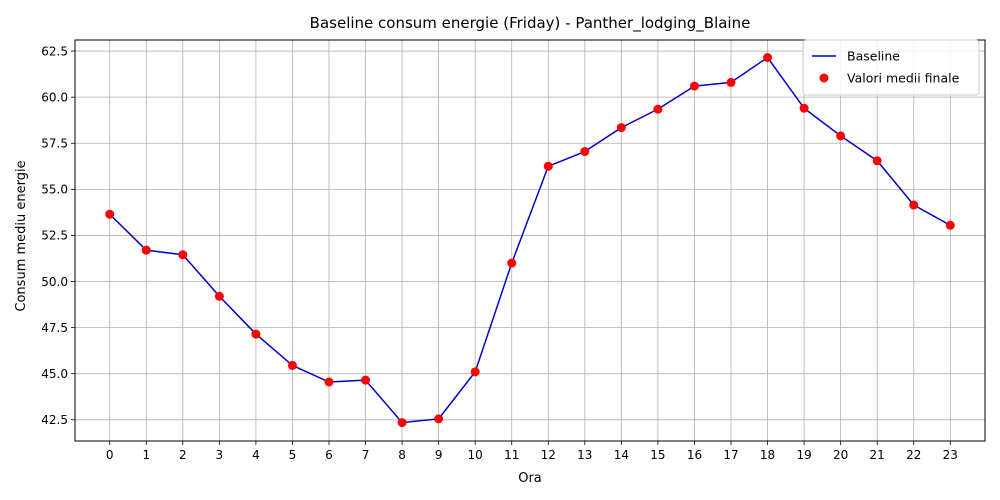 This screenshot has height=500, width=1000. Describe the element at coordinates (54, 51) in the screenshot. I see `y-tick-label: 62.5` at that location.